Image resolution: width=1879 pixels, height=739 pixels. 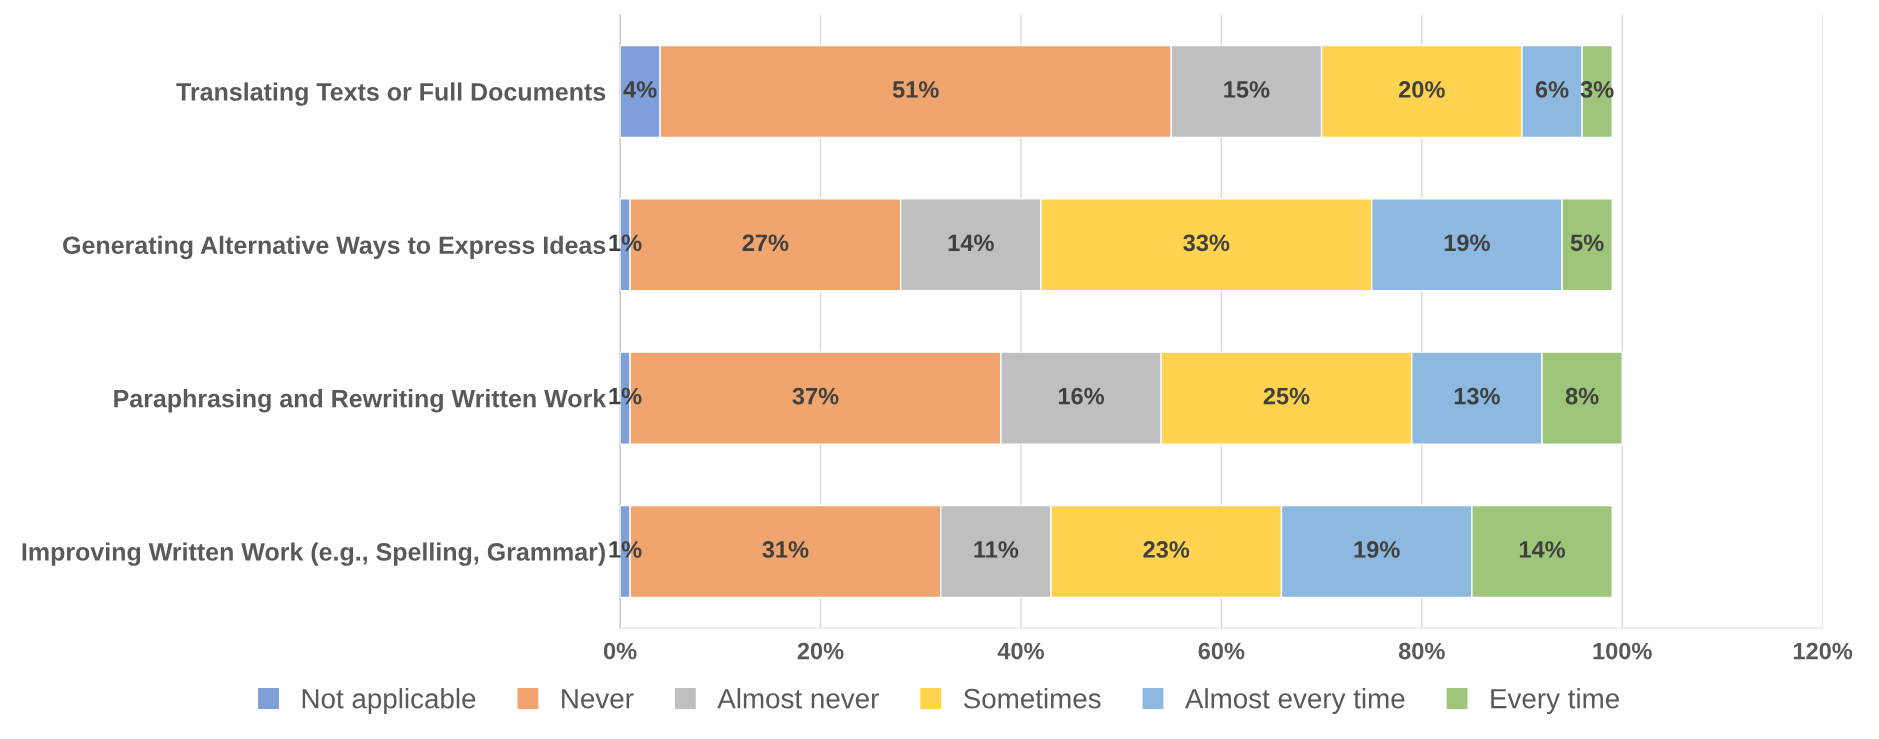 What do you see at coordinates (620, 651) in the screenshot?
I see `x-tick-label: 0%` at bounding box center [620, 651].